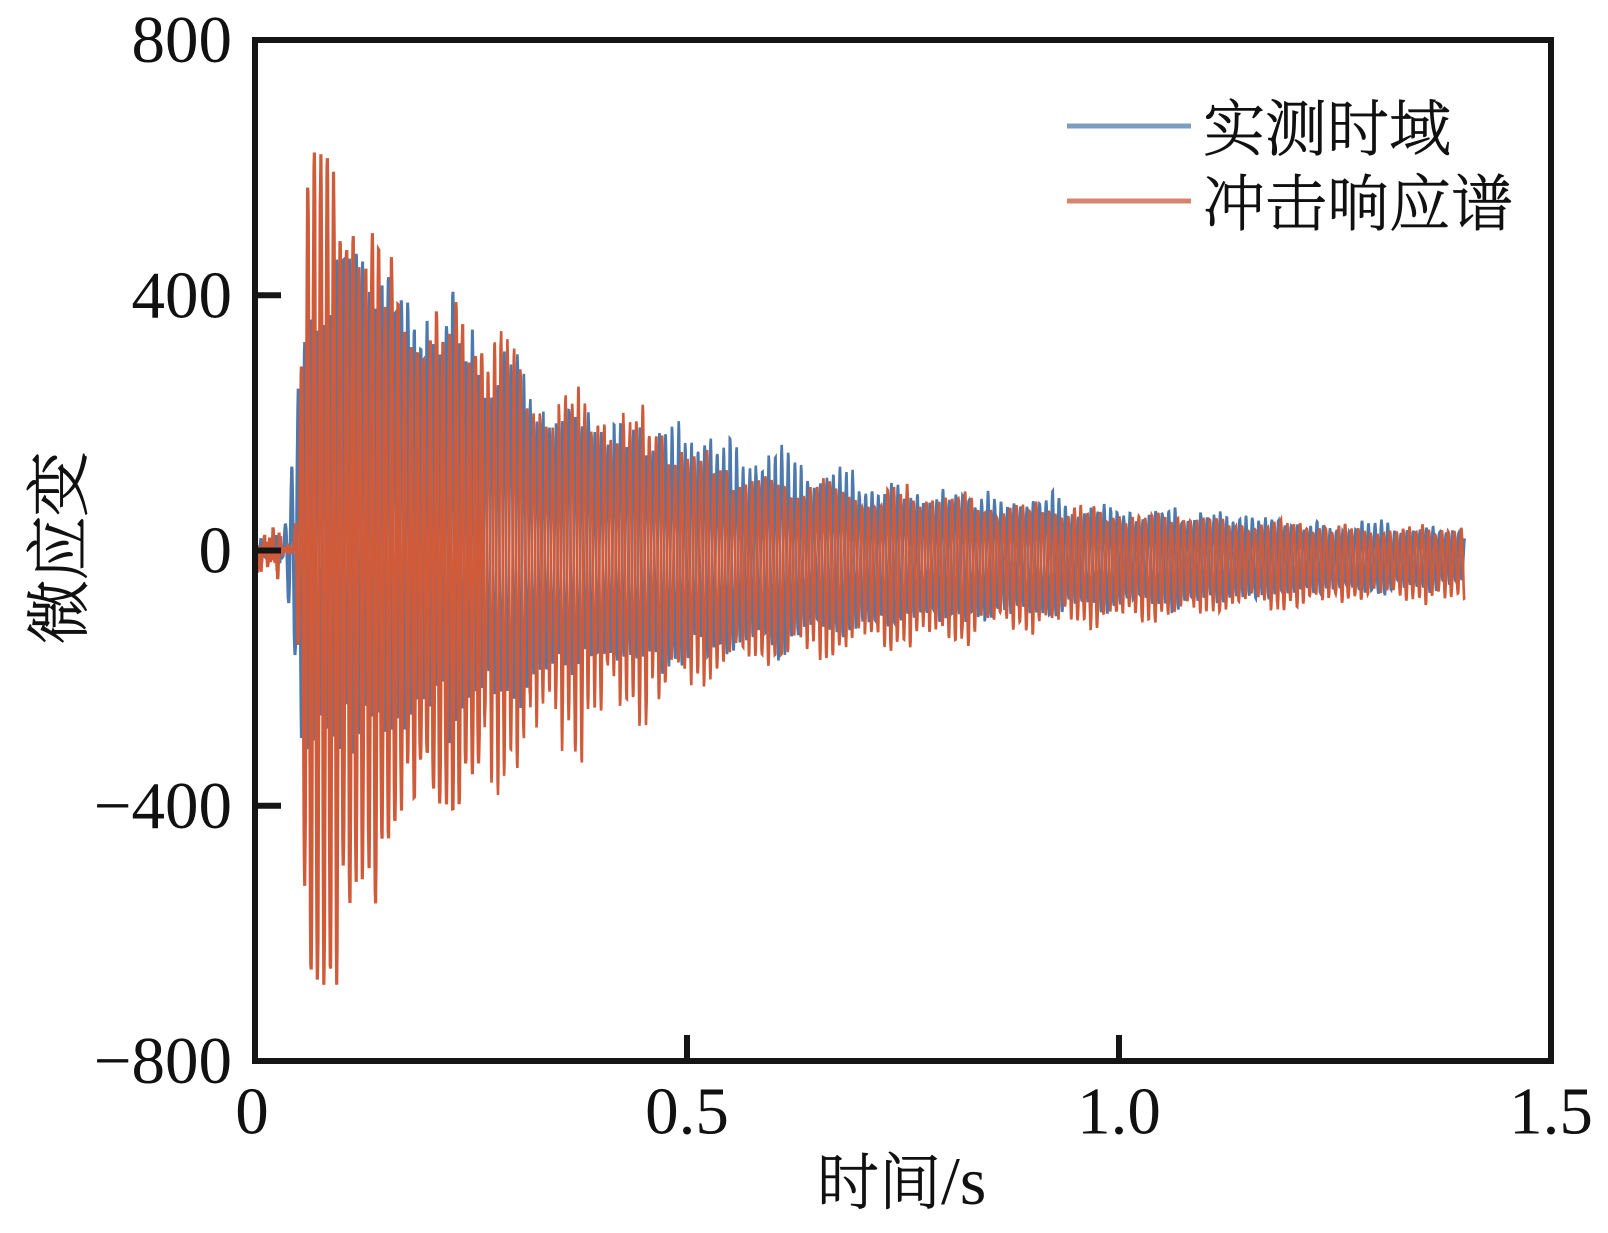 The width and height of the screenshot is (1608, 1233). I want to click on svg-text: 400, so click(182, 295).